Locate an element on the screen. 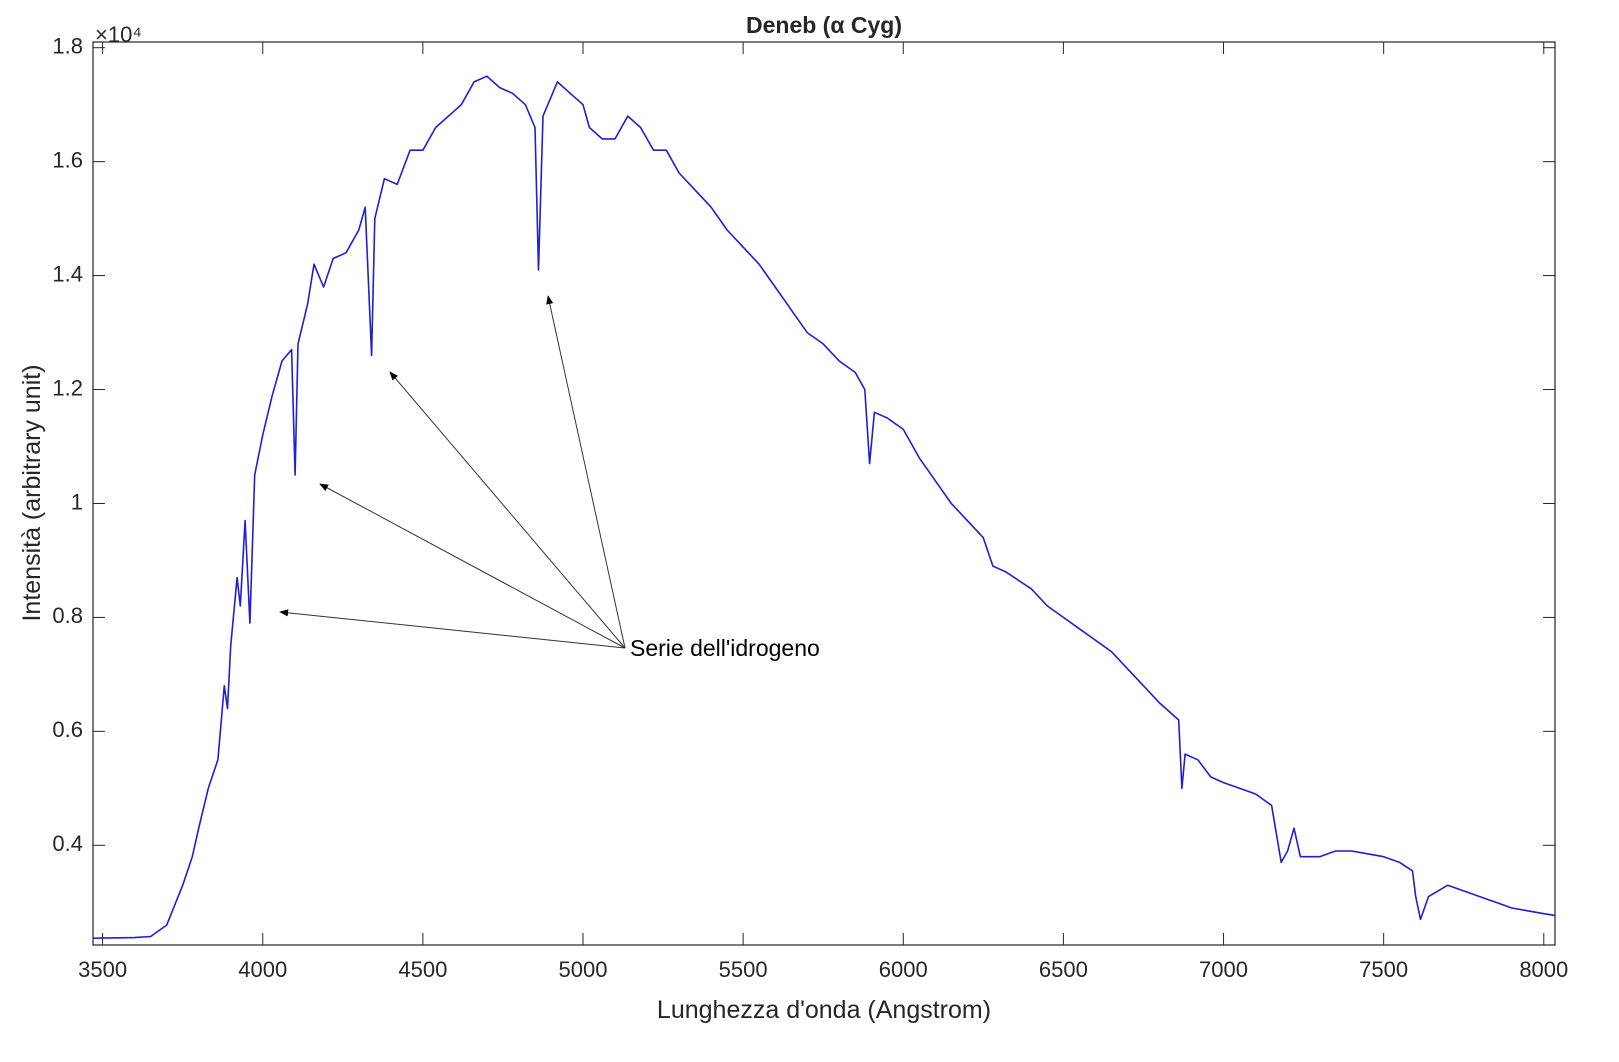 This screenshot has height=1062, width=1619. y-tick-label: 1.8 is located at coordinates (67, 46).